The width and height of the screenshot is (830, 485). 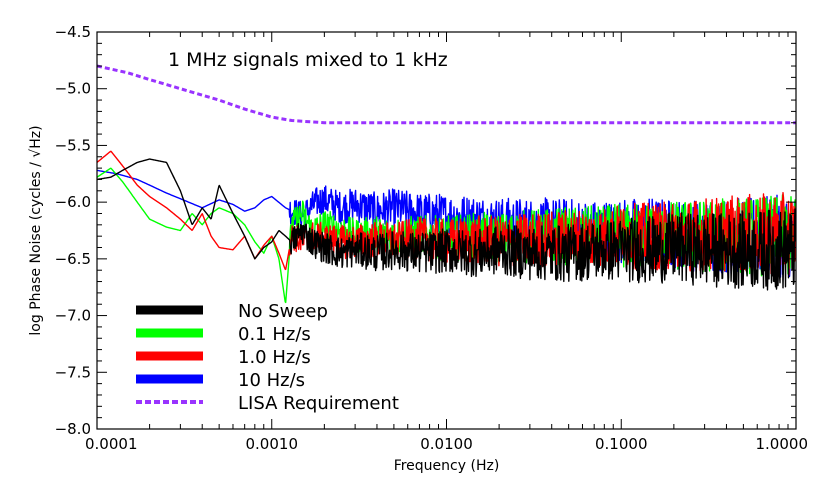 I want to click on chart-annotation: 1 MHz signals mixed to 1 kHz, so click(x=308, y=60).